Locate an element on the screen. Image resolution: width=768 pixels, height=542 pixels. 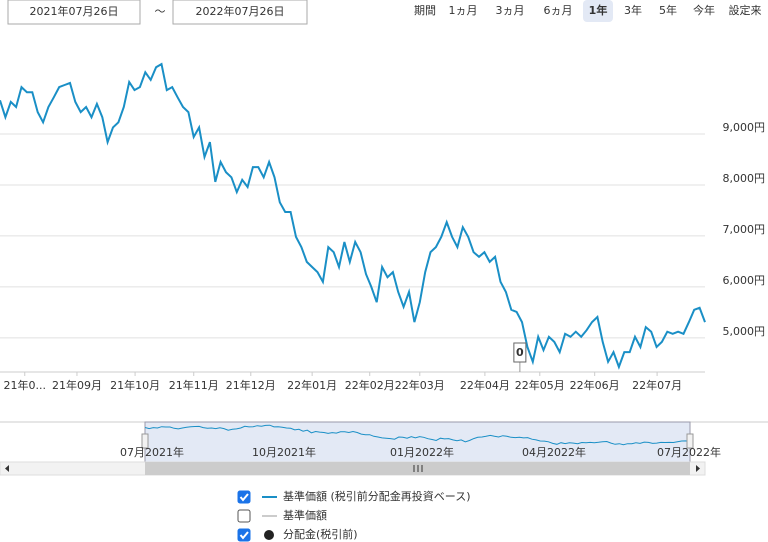
period-button: 6ヵ月 is located at coordinates (558, 10).